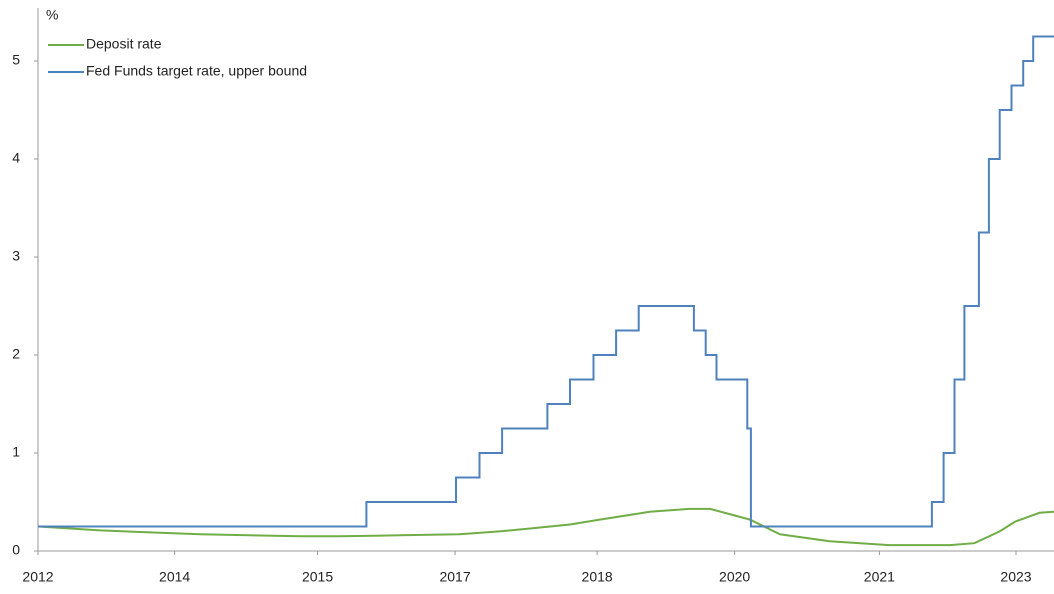 The height and width of the screenshot is (594, 1054). I want to click on x-tick-label: 2018, so click(597, 577).